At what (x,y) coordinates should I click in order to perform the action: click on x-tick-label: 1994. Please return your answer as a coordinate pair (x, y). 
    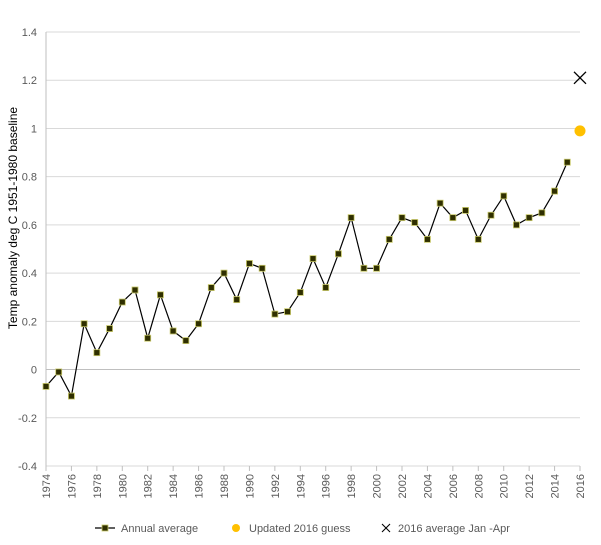
    Looking at the image, I should click on (301, 486).